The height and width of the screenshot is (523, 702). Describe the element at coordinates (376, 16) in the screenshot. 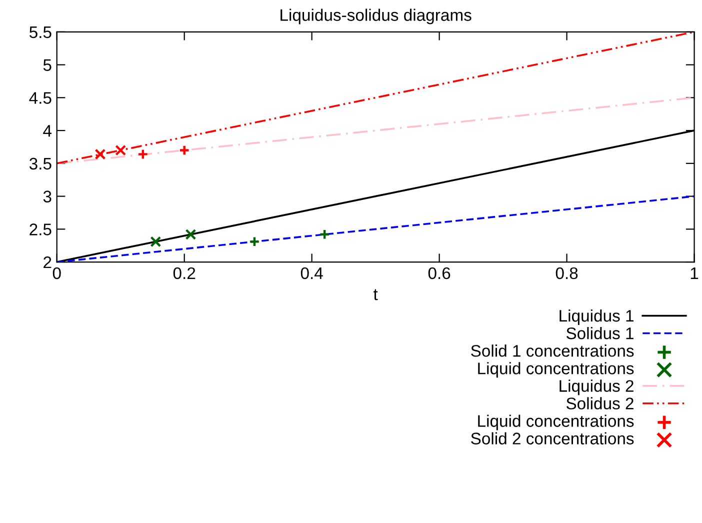

I see `chart-title: Liquidus-solidus diagrams` at that location.